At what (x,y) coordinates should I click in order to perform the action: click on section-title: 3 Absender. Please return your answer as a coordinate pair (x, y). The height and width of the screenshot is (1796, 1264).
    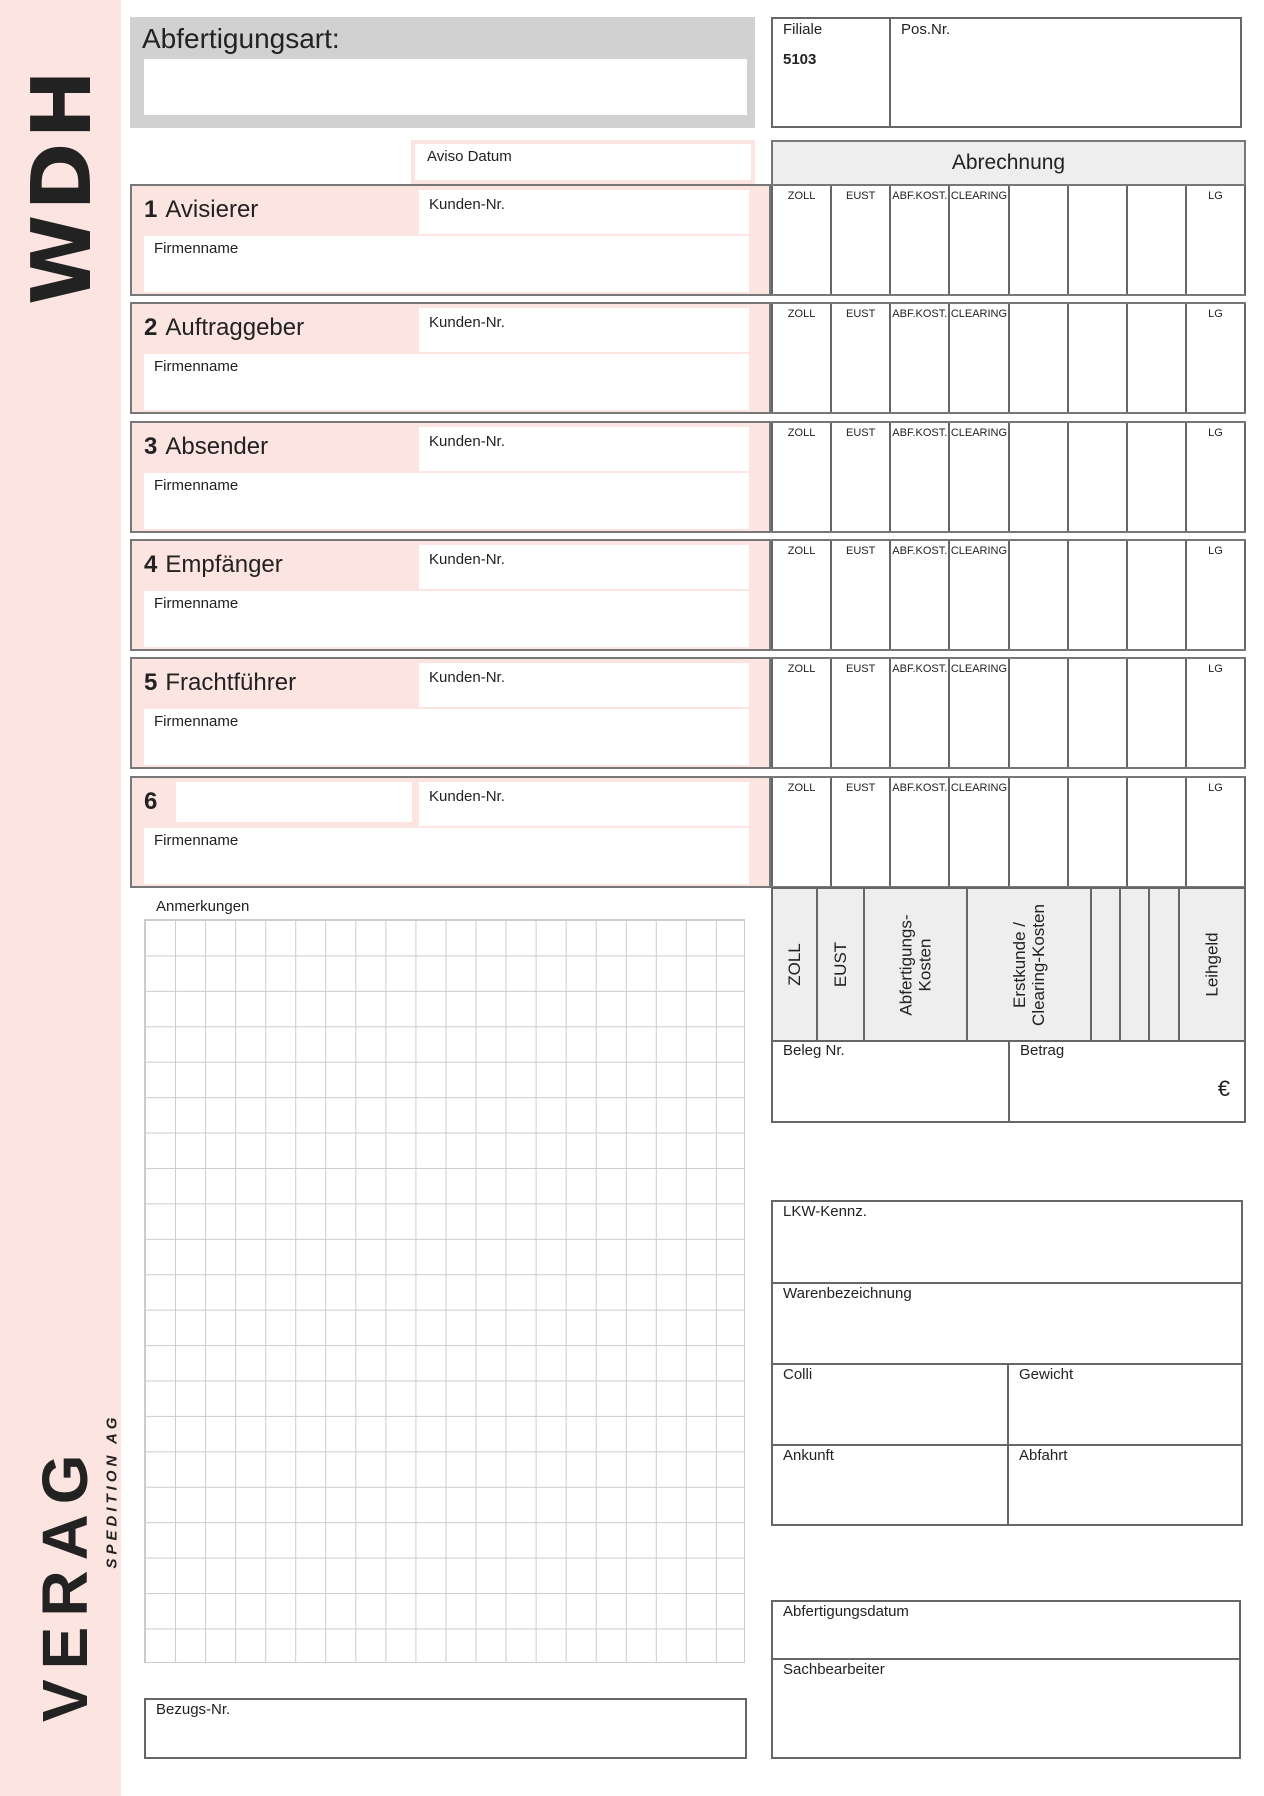
    Looking at the image, I should click on (206, 446).